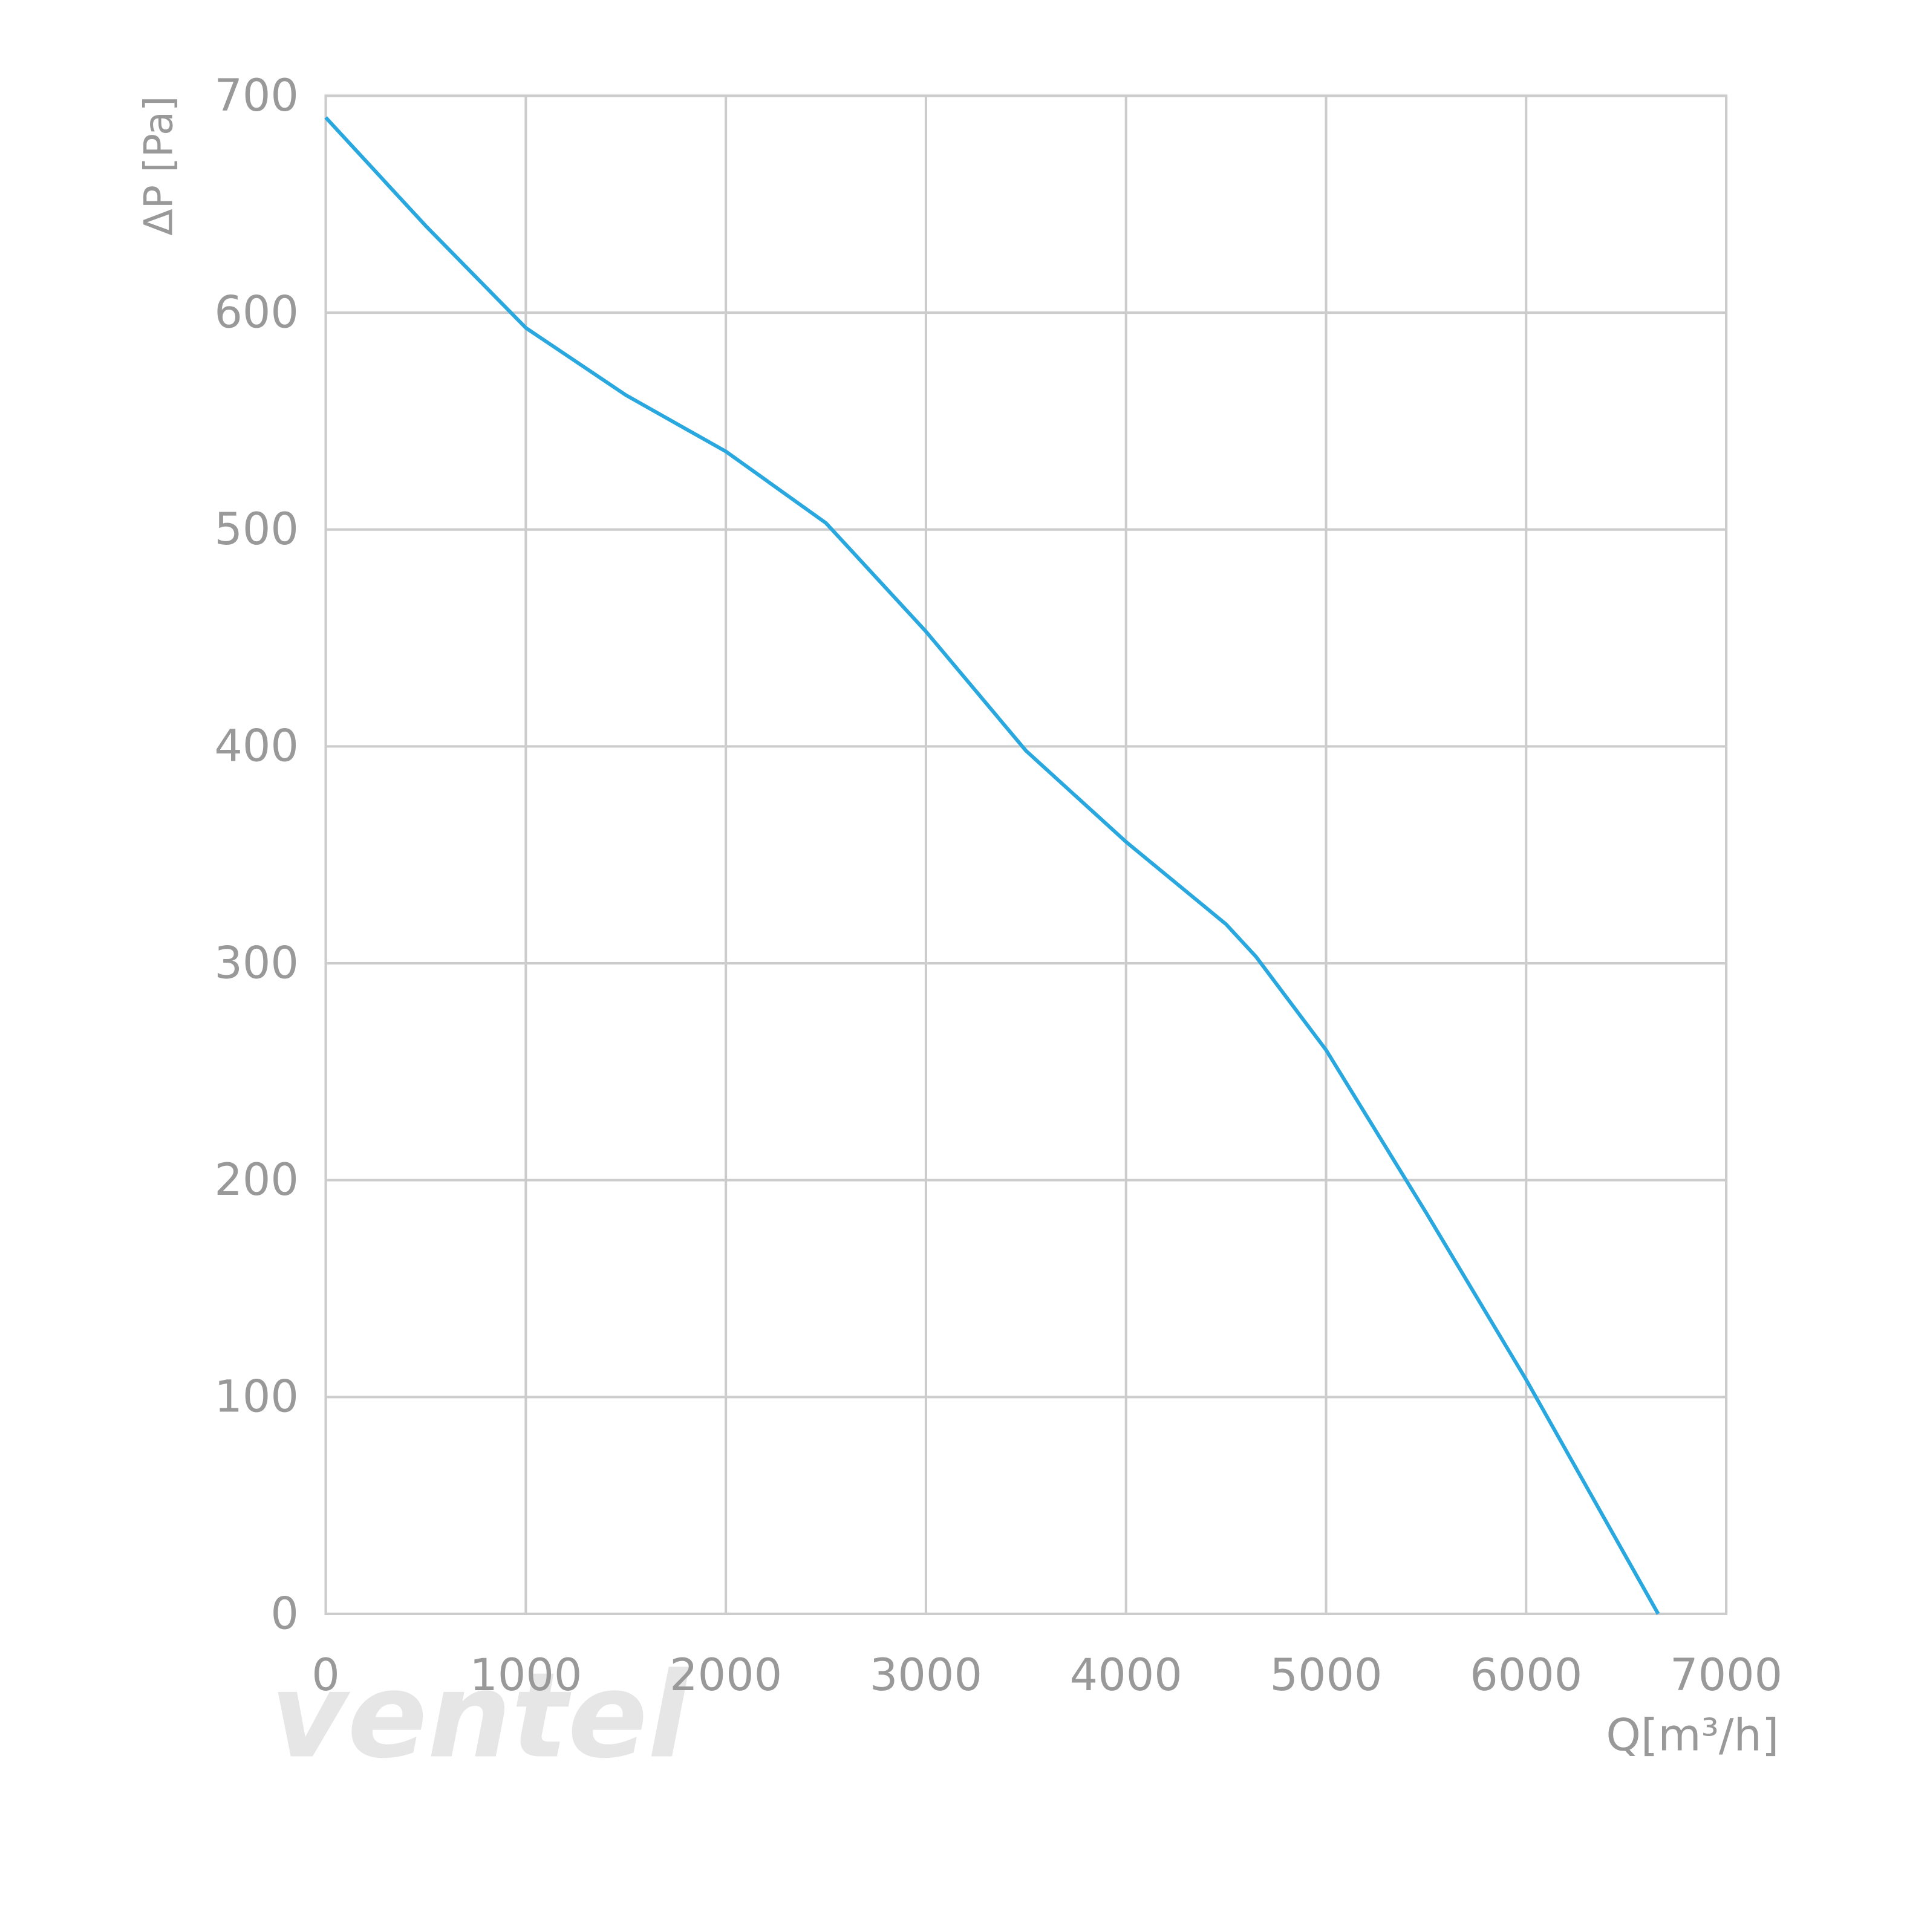  Describe the element at coordinates (1526, 1676) in the screenshot. I see `x-tick-label: 6000` at that location.